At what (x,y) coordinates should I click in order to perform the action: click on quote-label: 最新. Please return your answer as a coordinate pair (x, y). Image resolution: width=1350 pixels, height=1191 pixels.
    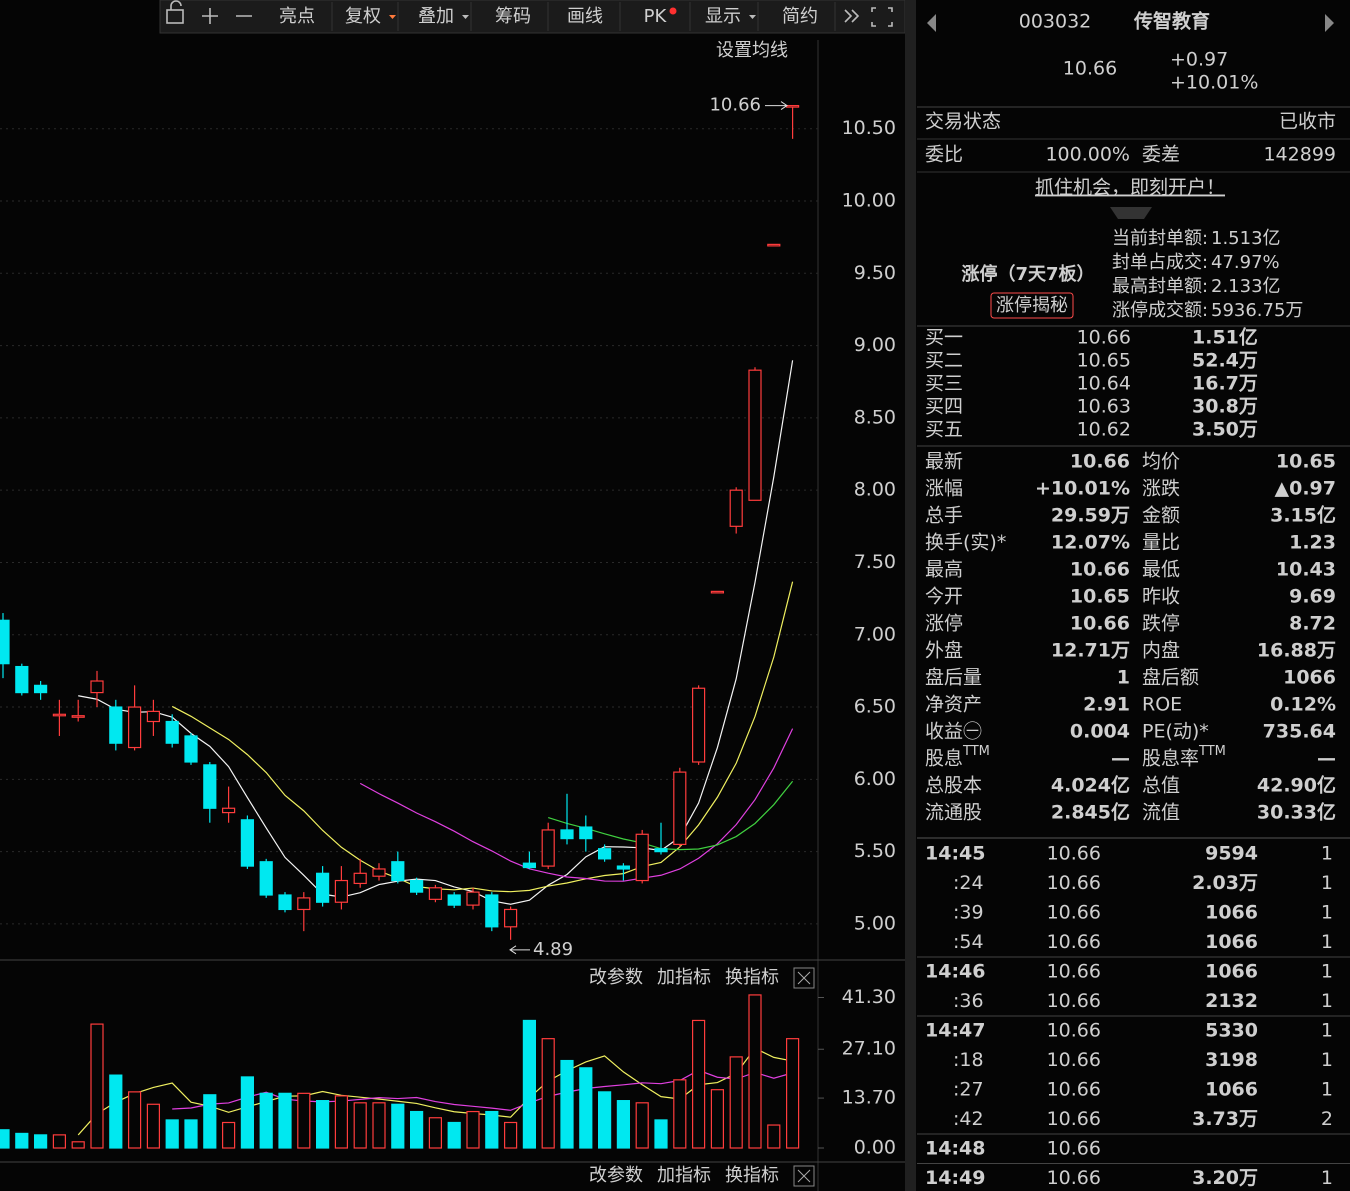
    Looking at the image, I should click on (944, 462).